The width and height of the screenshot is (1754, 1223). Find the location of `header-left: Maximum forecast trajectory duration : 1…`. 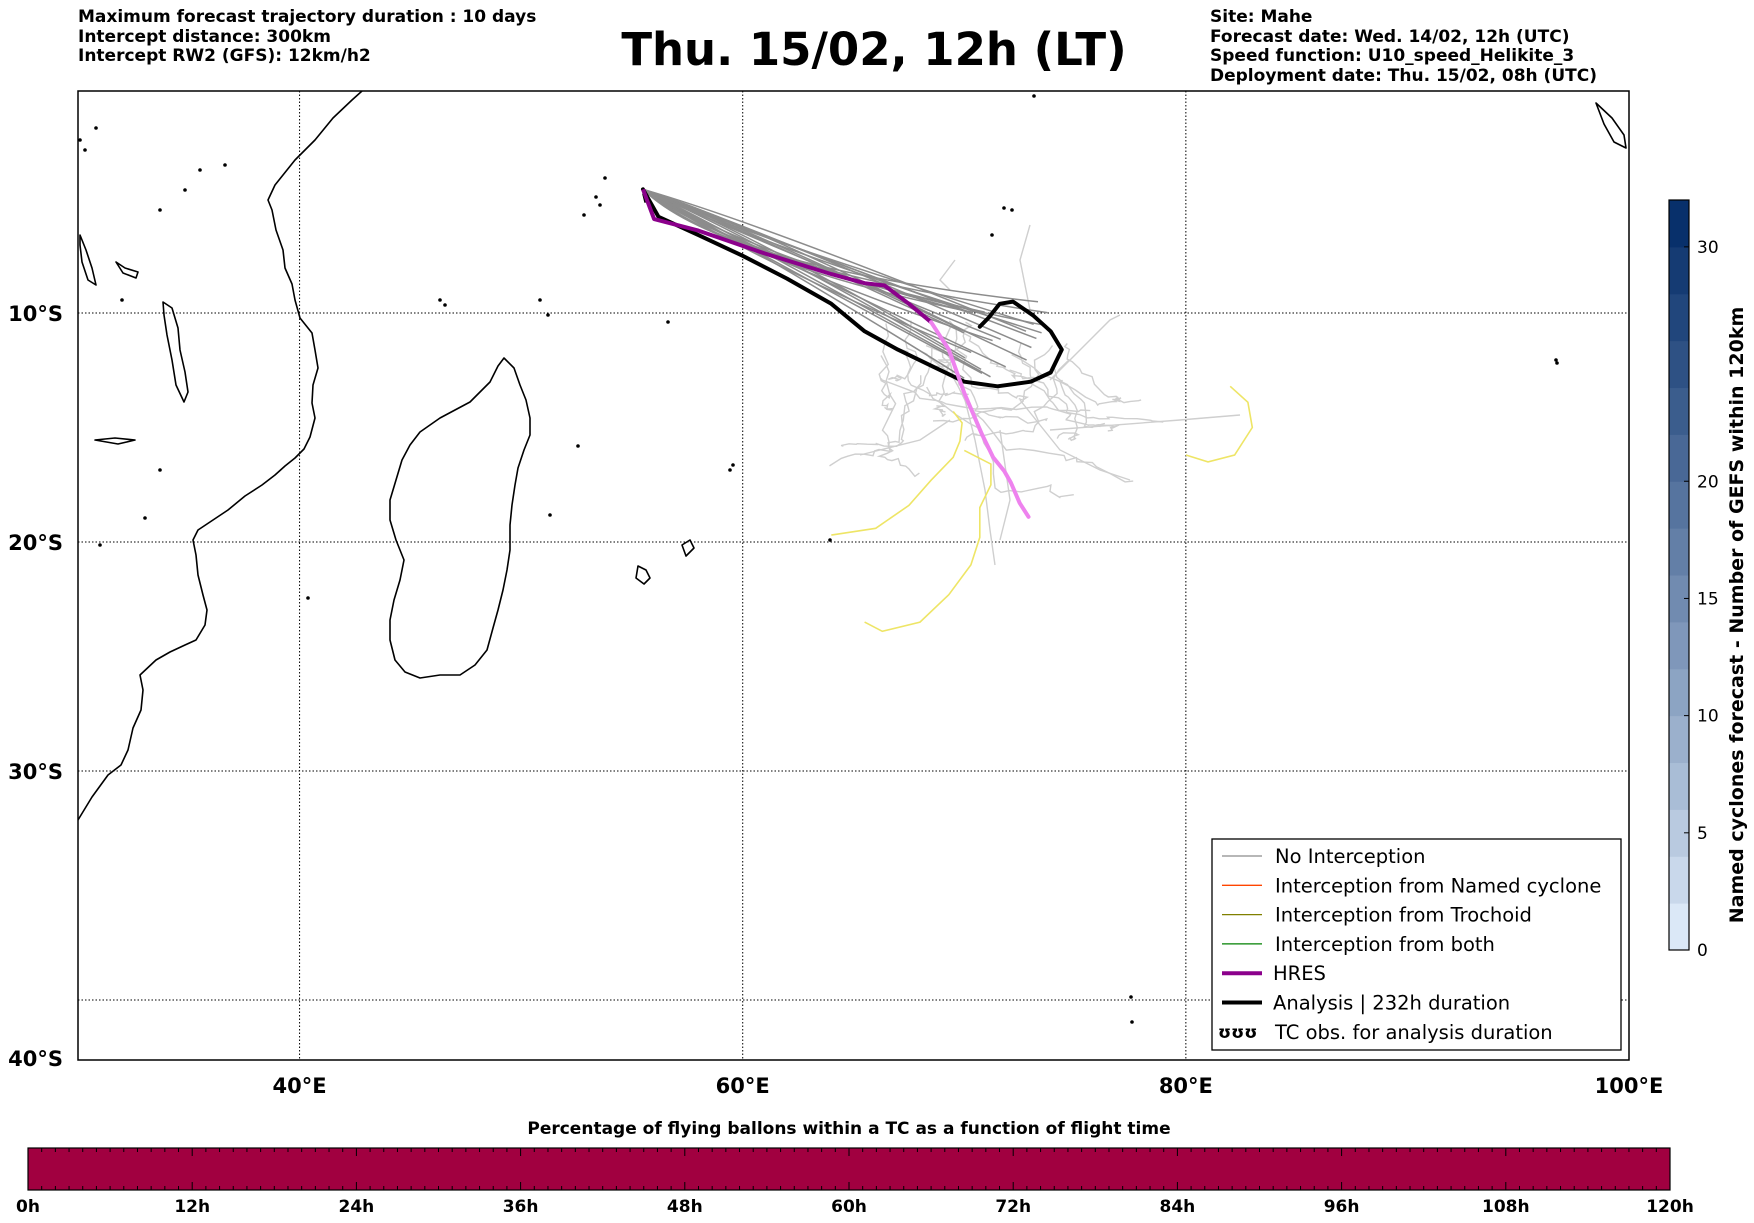

header-left: Maximum forecast trajectory duration : 1… is located at coordinates (307, 37).